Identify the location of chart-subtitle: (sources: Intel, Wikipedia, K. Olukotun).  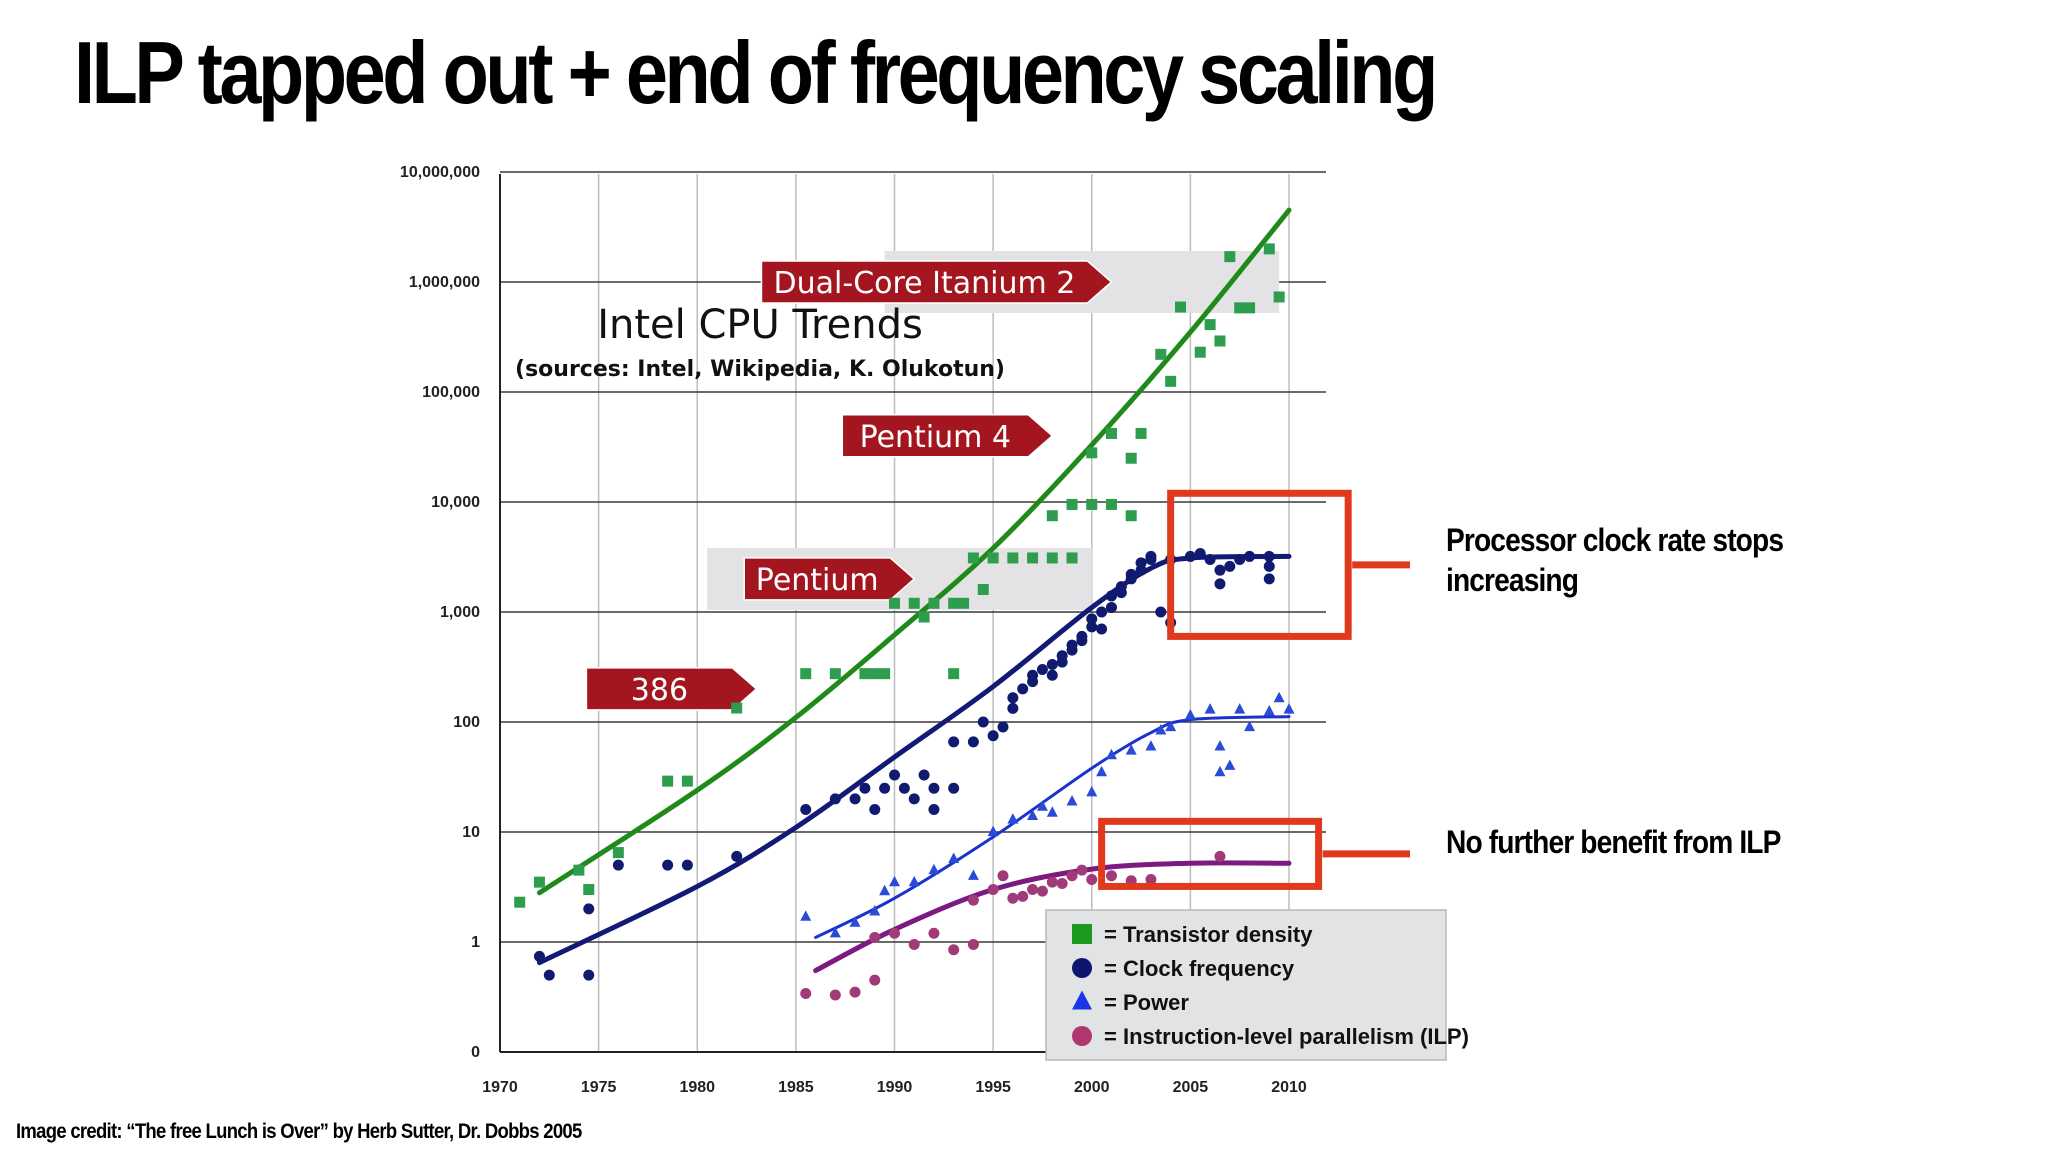
(760, 369).